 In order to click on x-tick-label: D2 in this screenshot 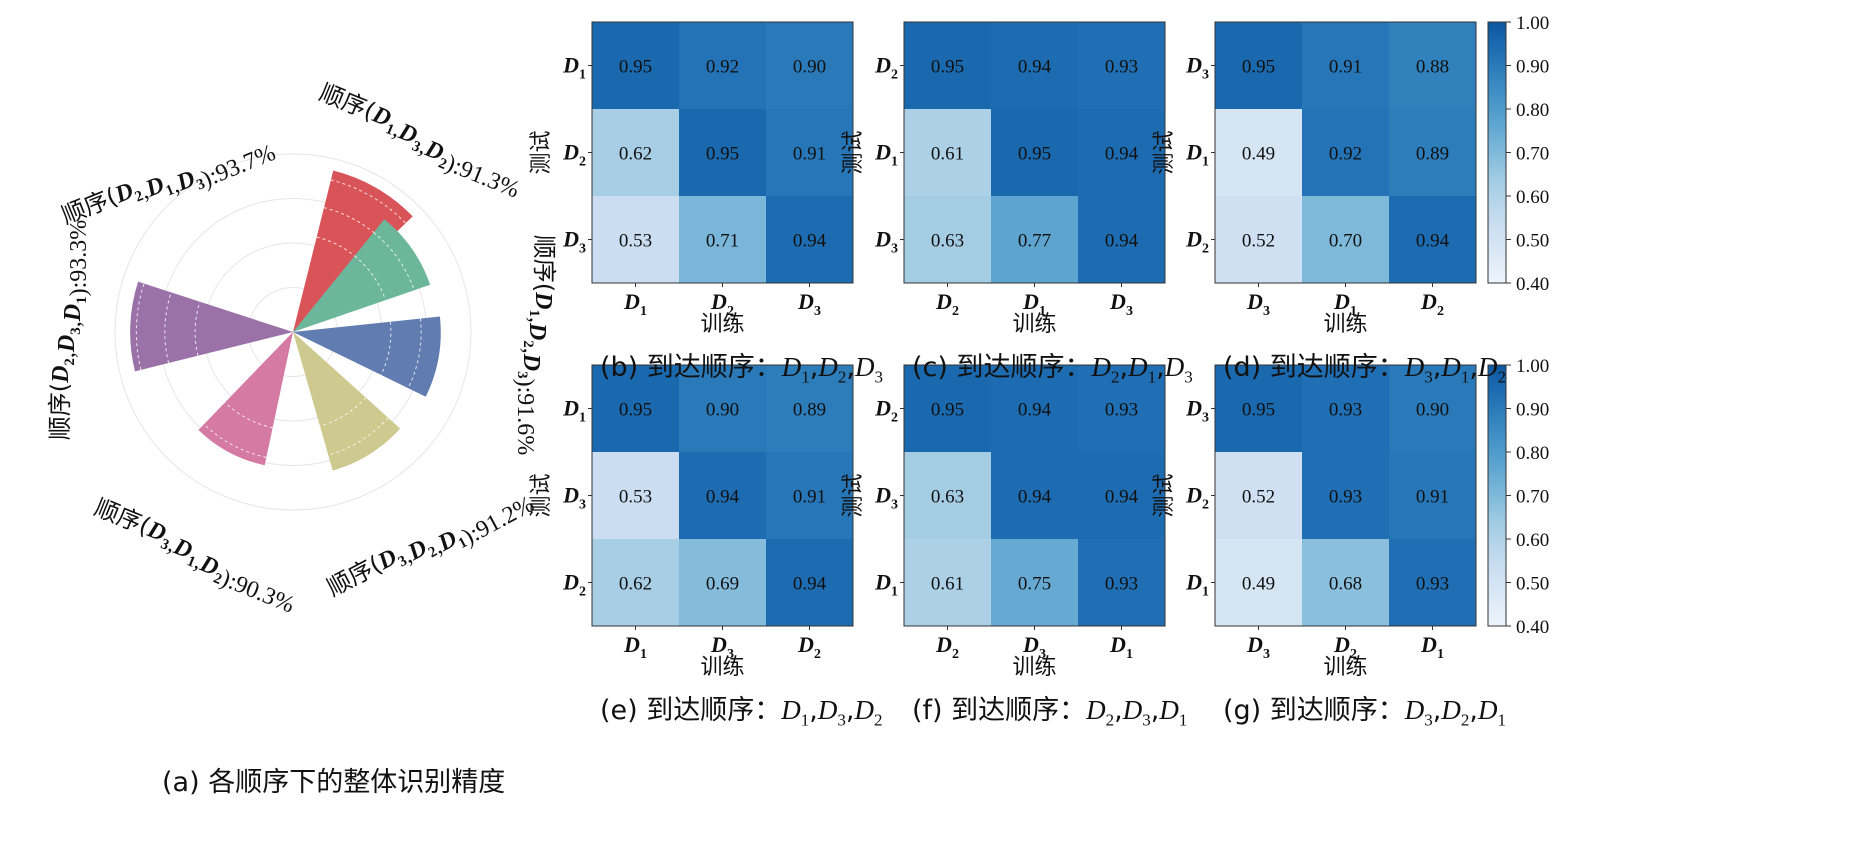, I will do `click(947, 647)`.